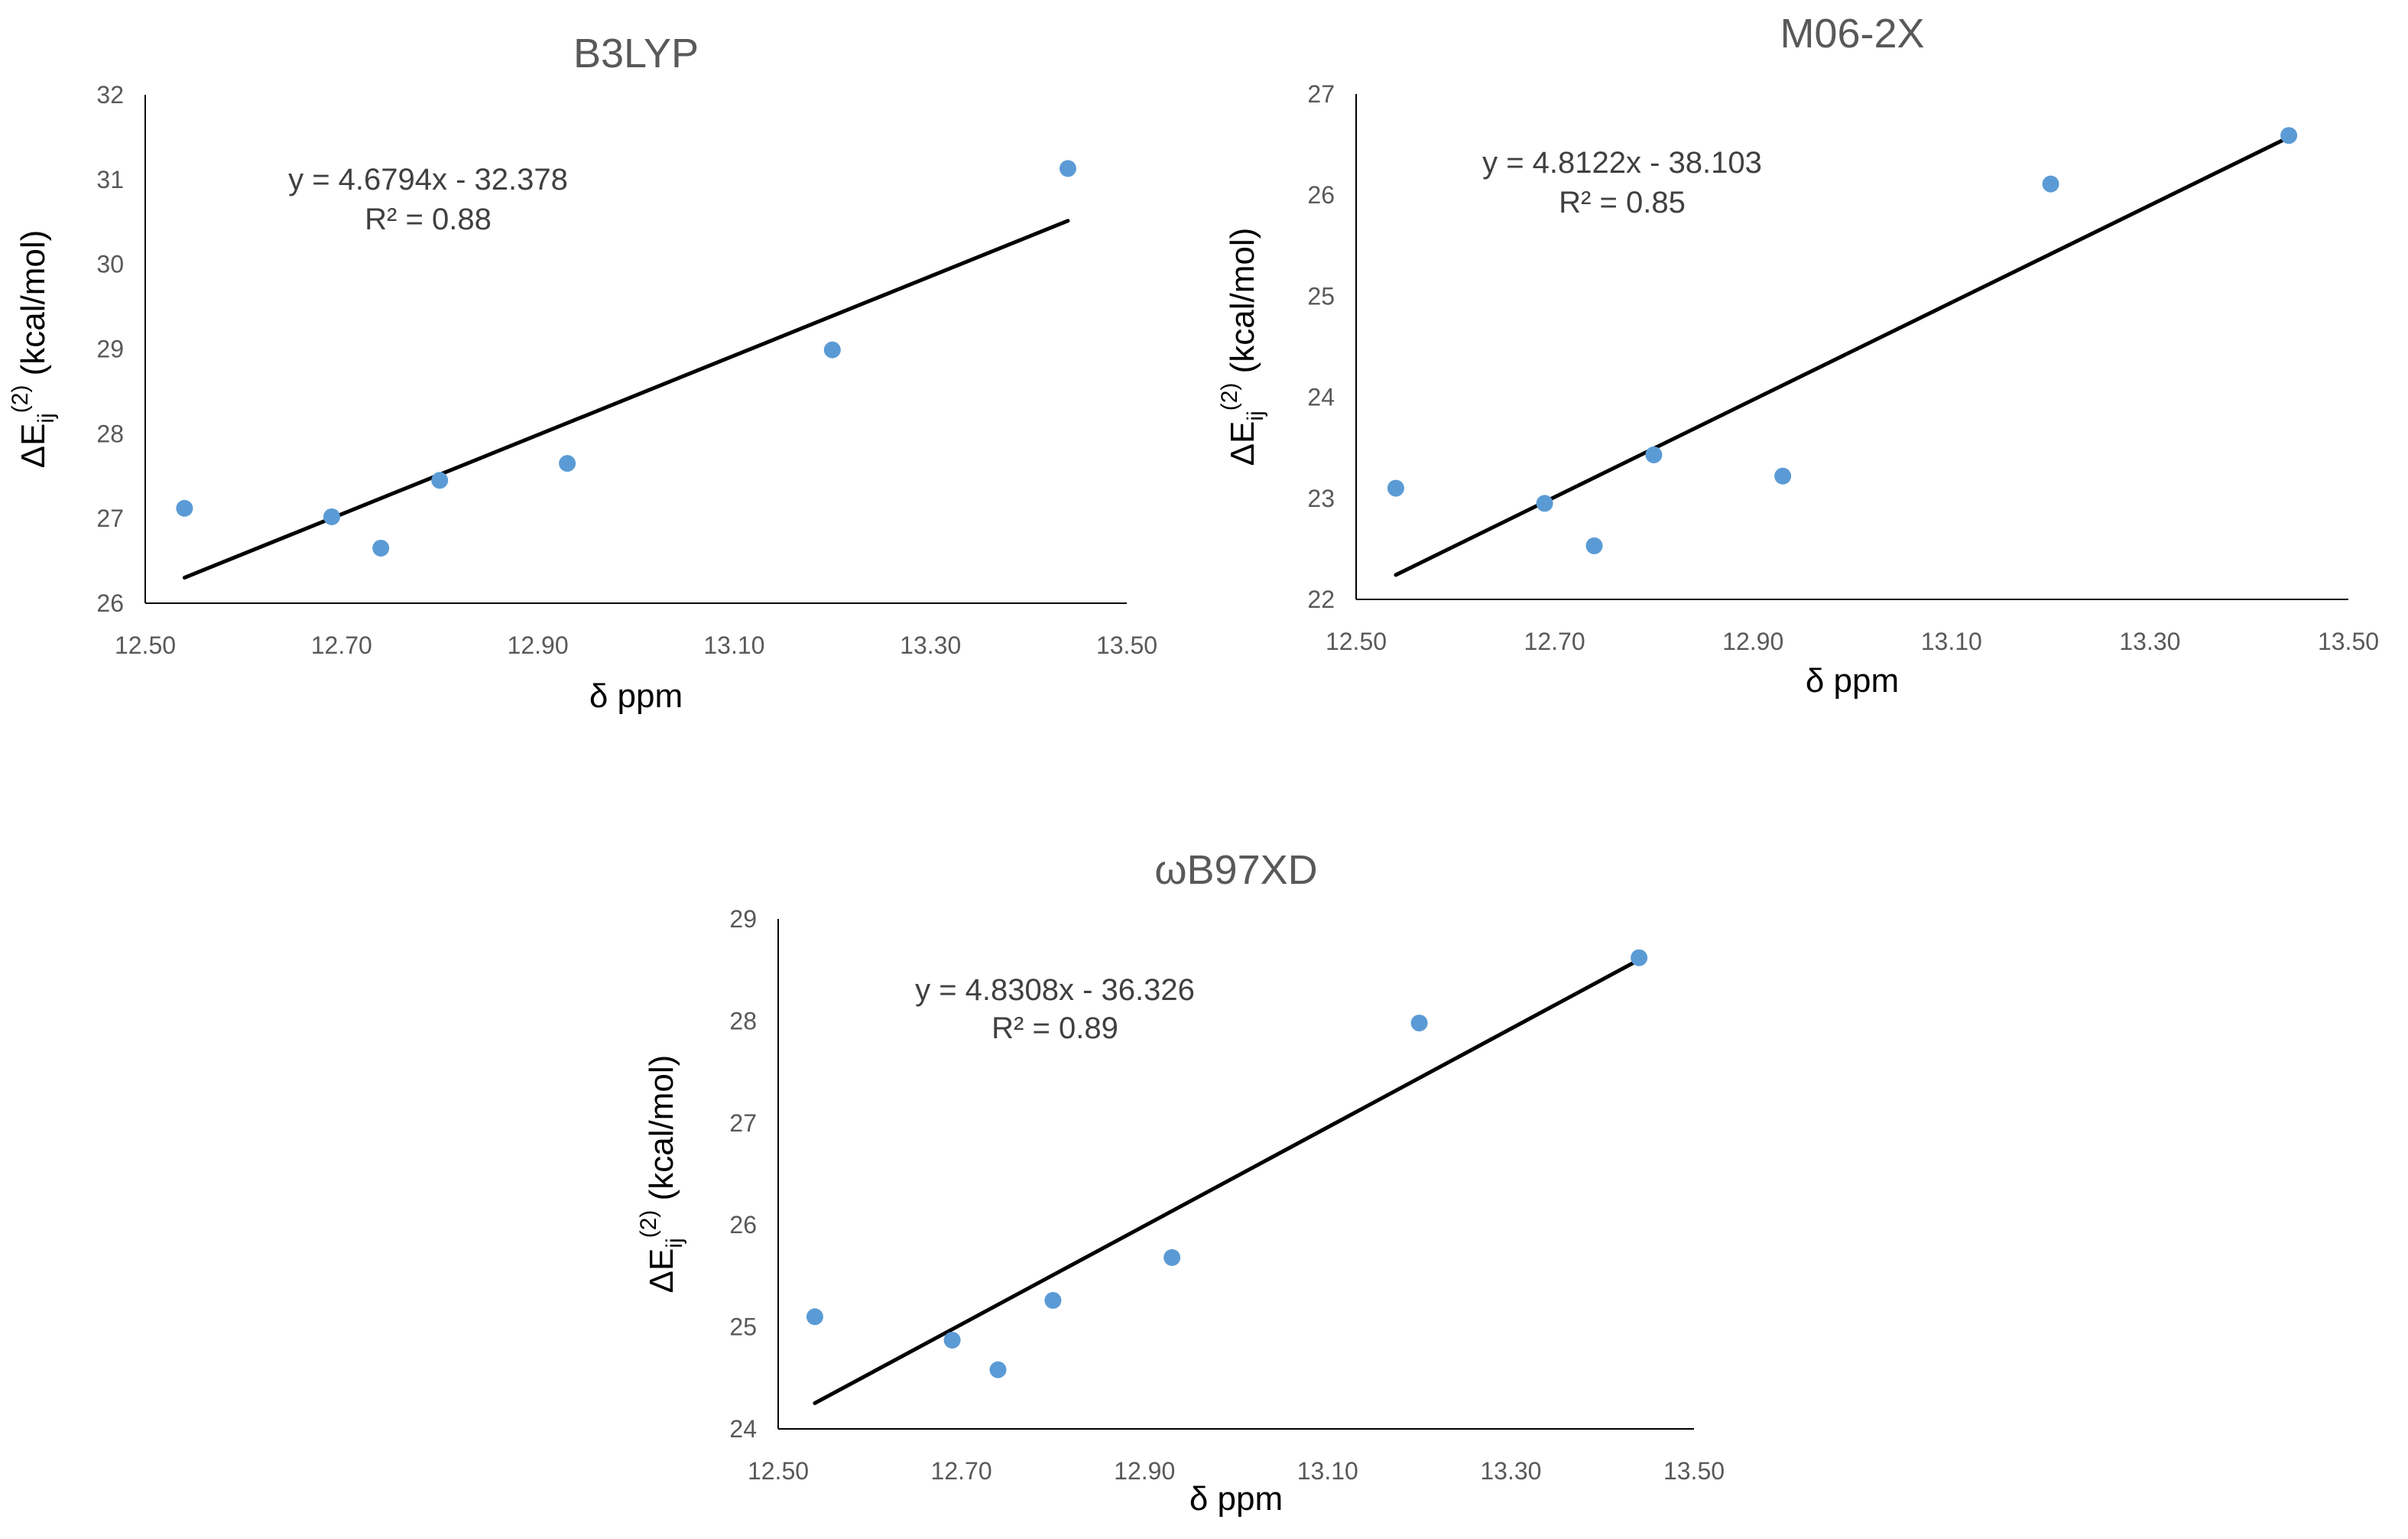 This screenshot has height=1539, width=2408. Describe the element at coordinates (1852, 34) in the screenshot. I see `chart-title: M06-2X` at that location.